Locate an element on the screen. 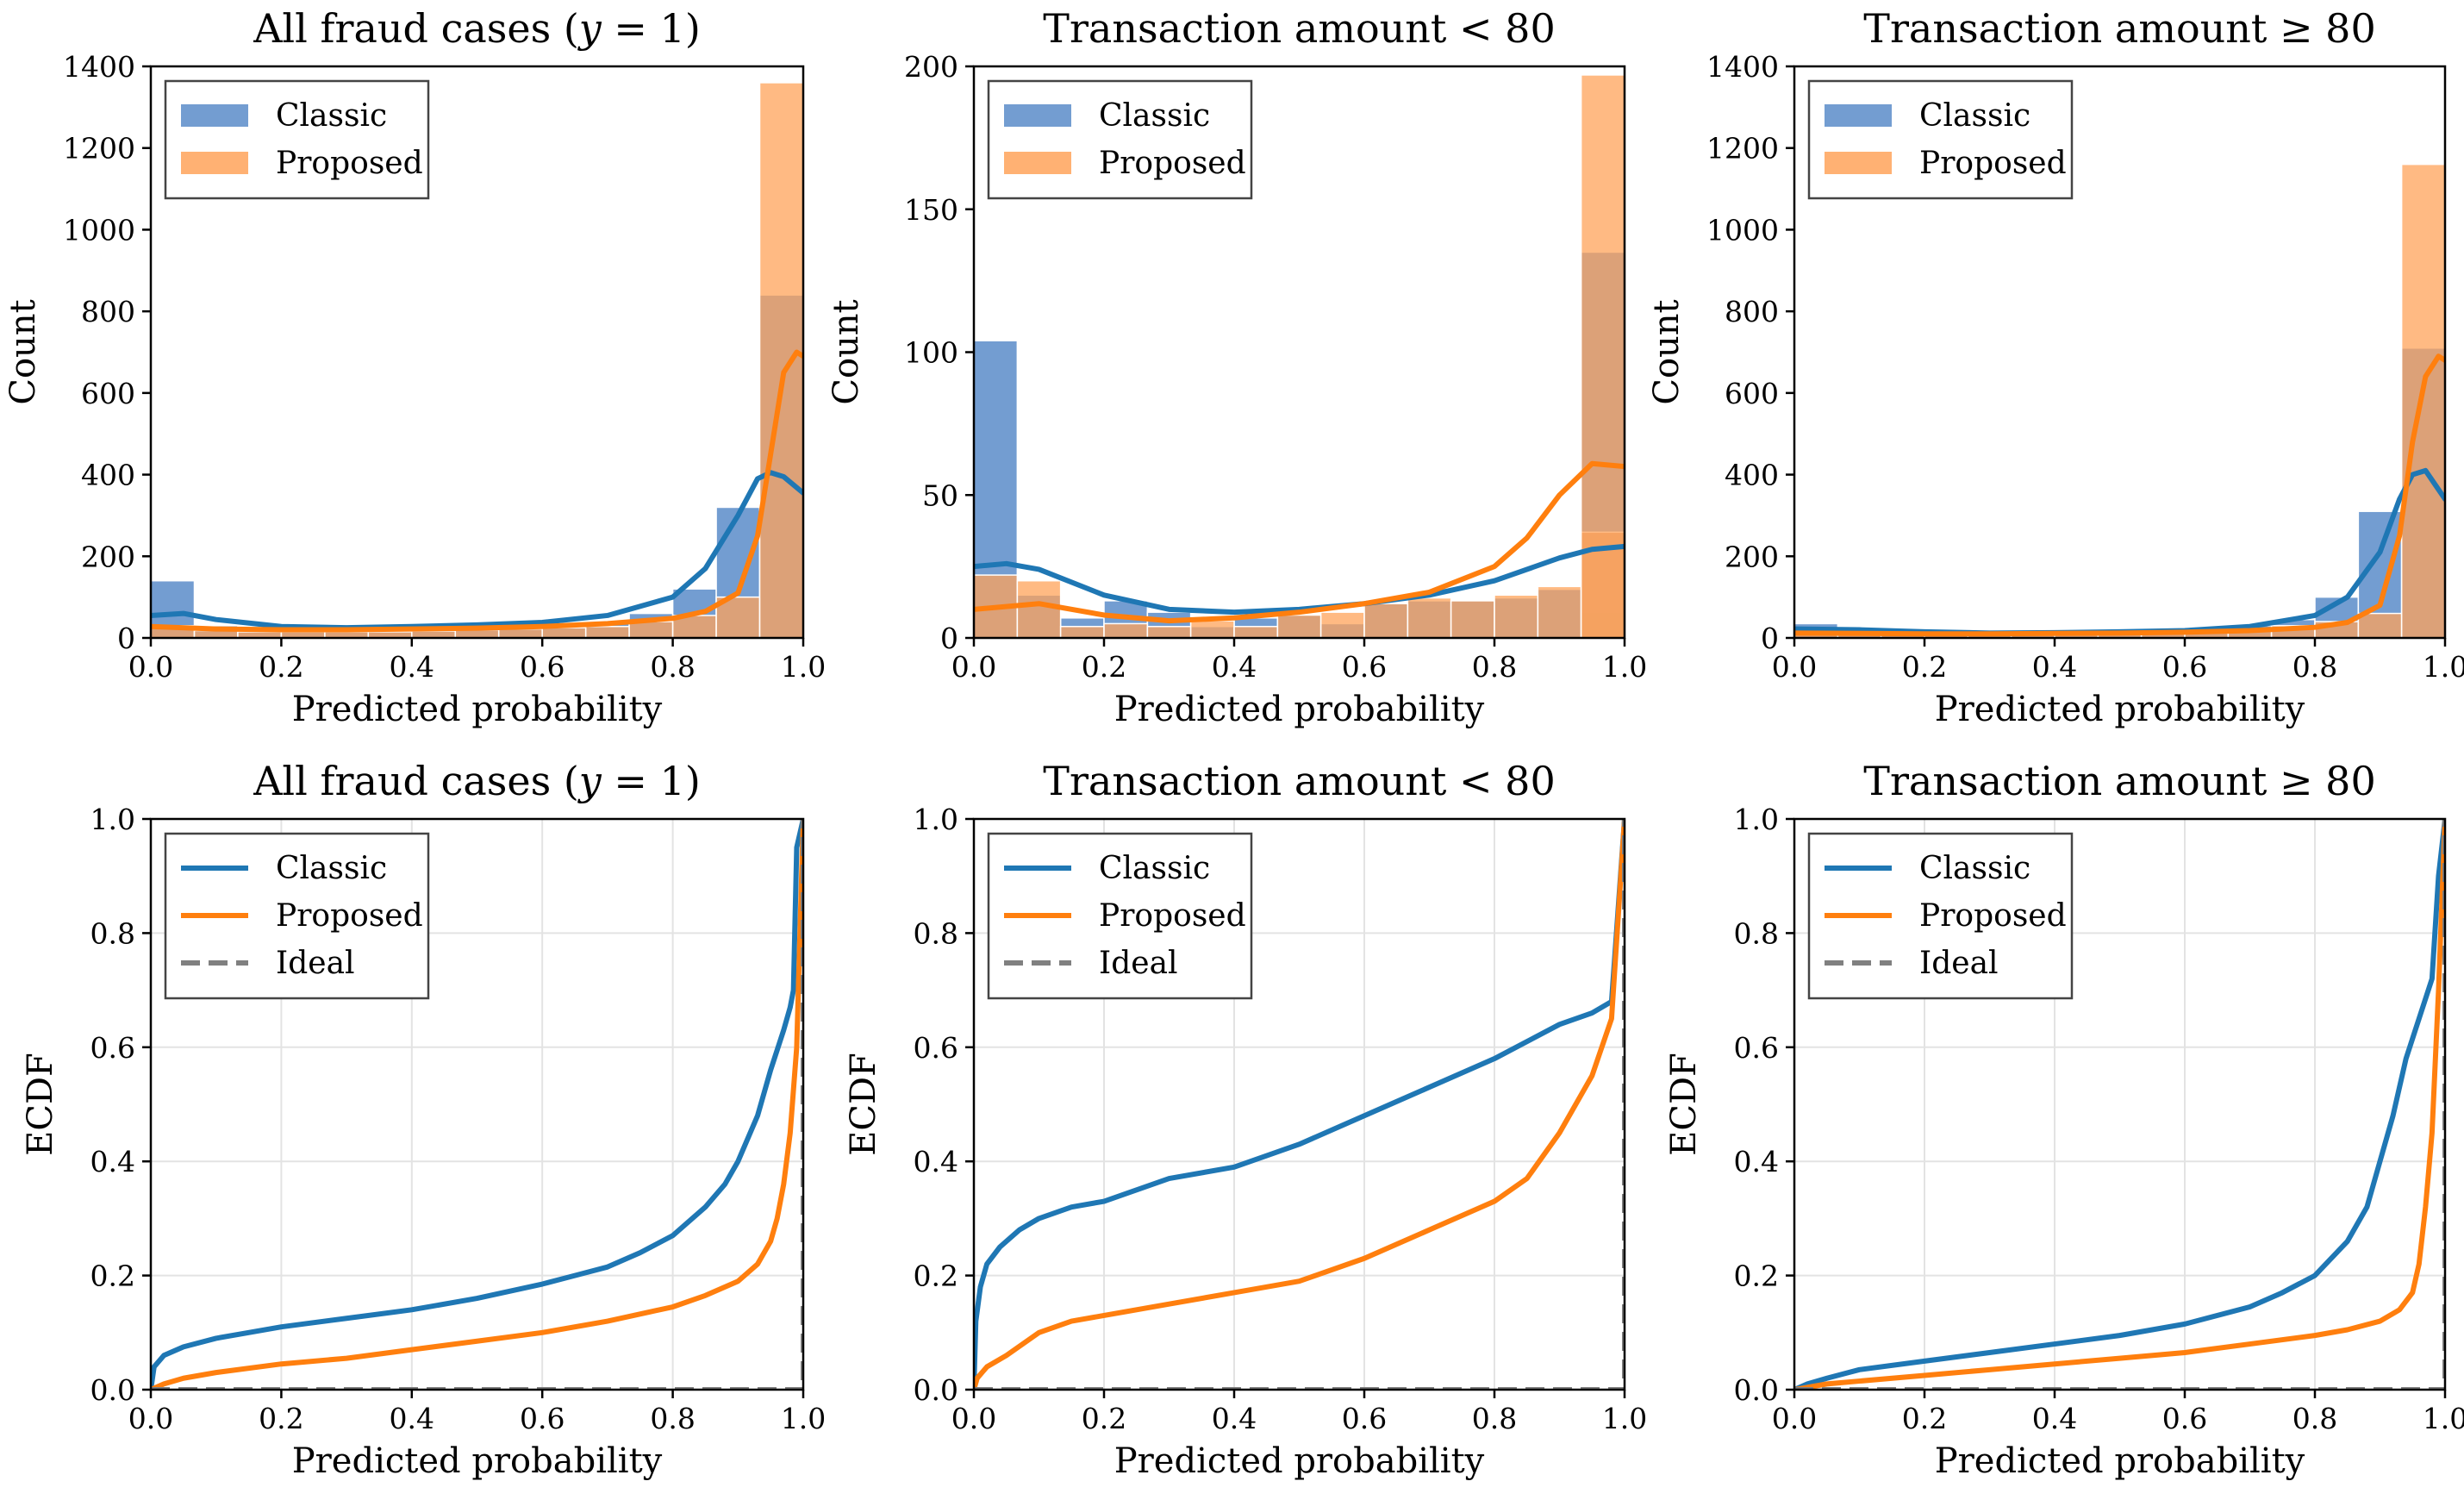 Image resolution: width=2464 pixels, height=1500 pixels. y-tick-label: 1400 is located at coordinates (1742, 67).